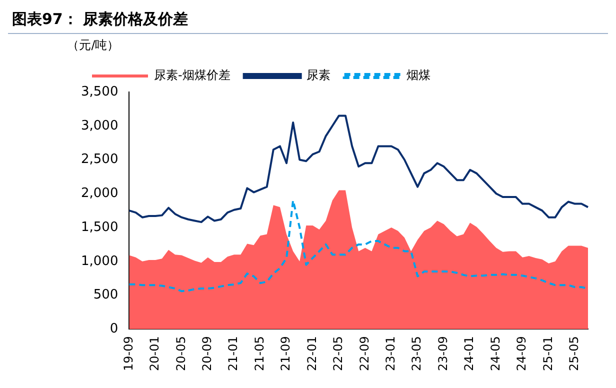 The width and height of the screenshot is (616, 388). What do you see at coordinates (99, 261) in the screenshot?
I see `y-tick-label: 1,000` at bounding box center [99, 261].